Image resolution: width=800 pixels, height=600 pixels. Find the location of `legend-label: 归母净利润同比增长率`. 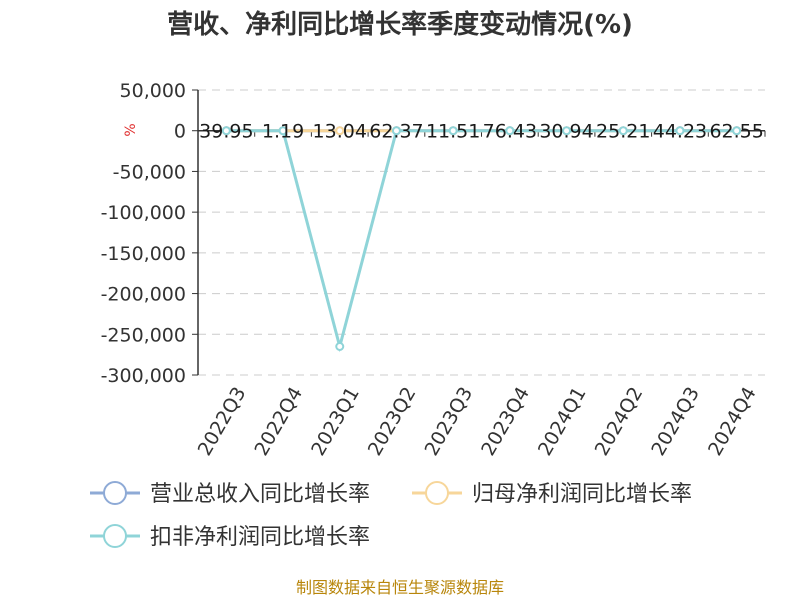

legend-label: 归母净利润同比增长率 is located at coordinates (582, 494).